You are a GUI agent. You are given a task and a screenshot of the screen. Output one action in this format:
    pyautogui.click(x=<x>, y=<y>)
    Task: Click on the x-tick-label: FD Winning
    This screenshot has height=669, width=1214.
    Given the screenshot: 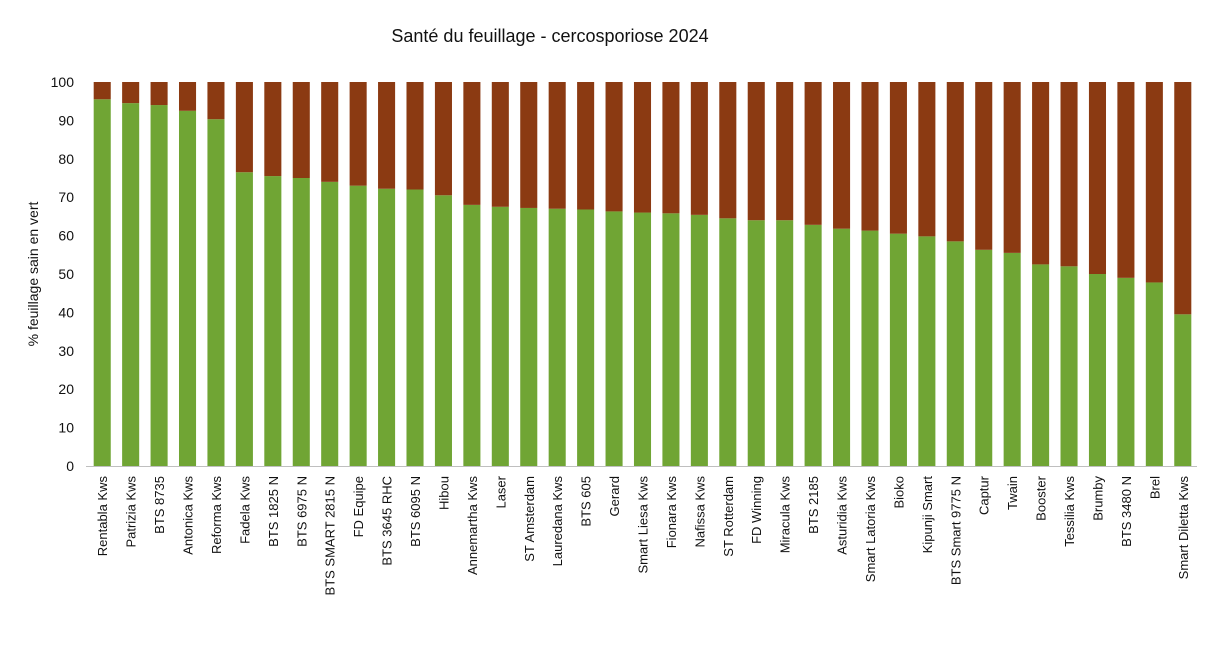 What is the action you would take?
    pyautogui.click(x=756, y=510)
    